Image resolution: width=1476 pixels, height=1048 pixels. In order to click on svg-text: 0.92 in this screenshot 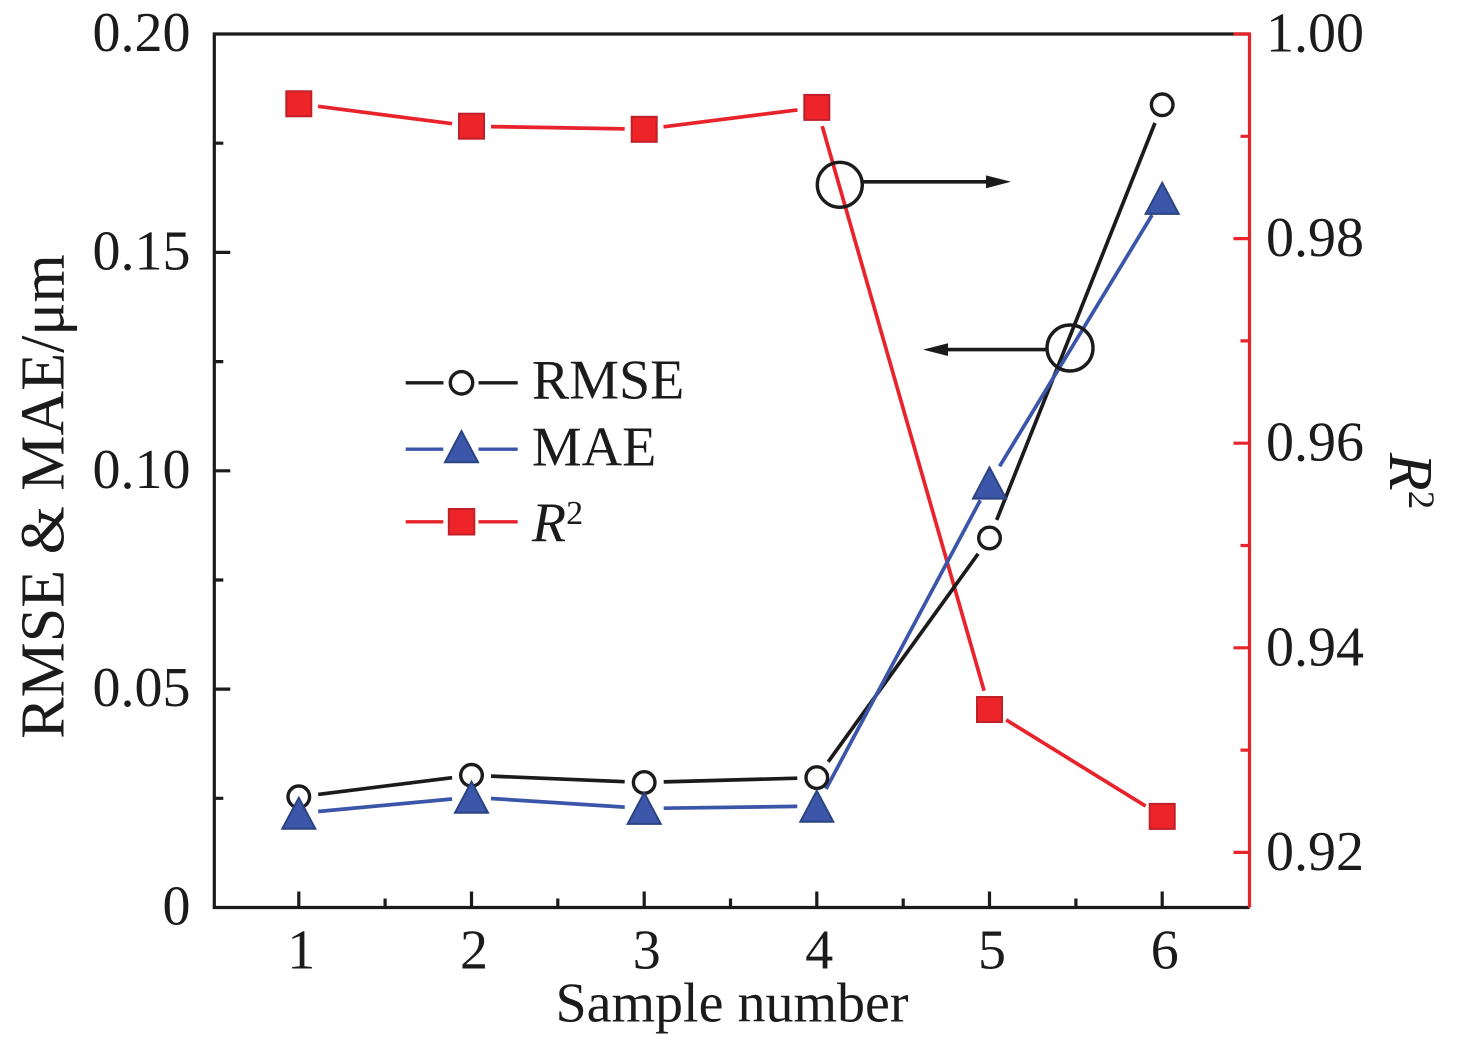, I will do `click(1315, 852)`.